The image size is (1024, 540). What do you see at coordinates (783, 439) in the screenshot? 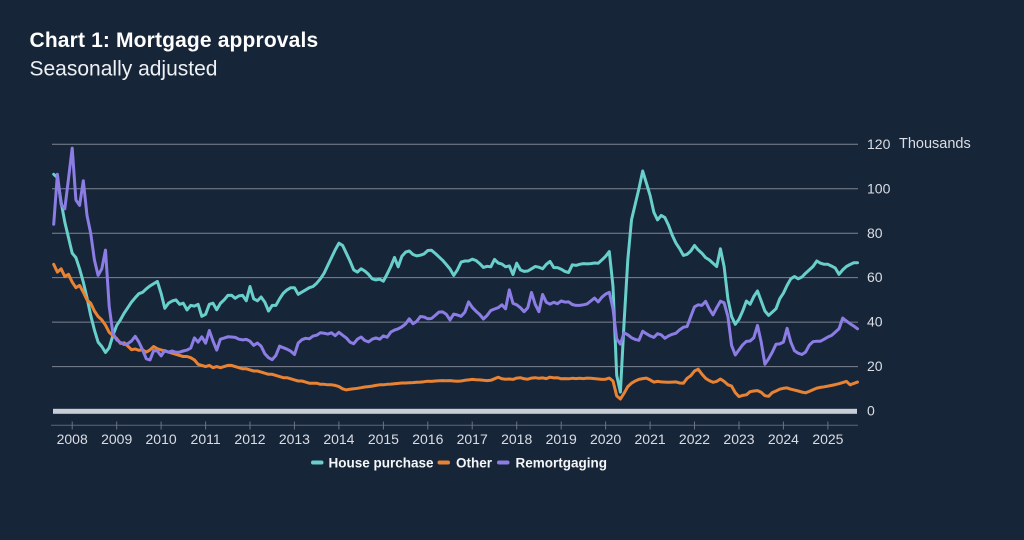
I see `svg-text: 2024` at bounding box center [783, 439].